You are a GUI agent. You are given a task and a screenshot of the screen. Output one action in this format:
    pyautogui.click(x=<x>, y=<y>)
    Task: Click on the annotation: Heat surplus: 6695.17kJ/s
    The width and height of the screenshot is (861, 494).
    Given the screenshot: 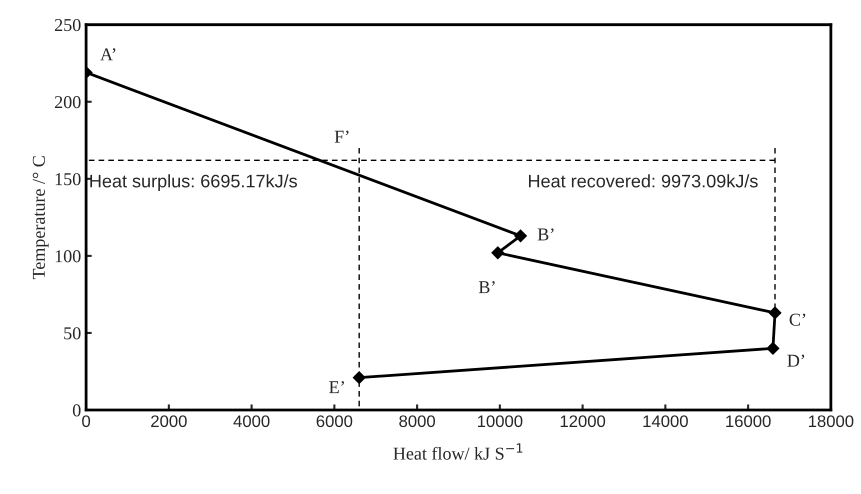 What is the action you would take?
    pyautogui.click(x=193, y=183)
    